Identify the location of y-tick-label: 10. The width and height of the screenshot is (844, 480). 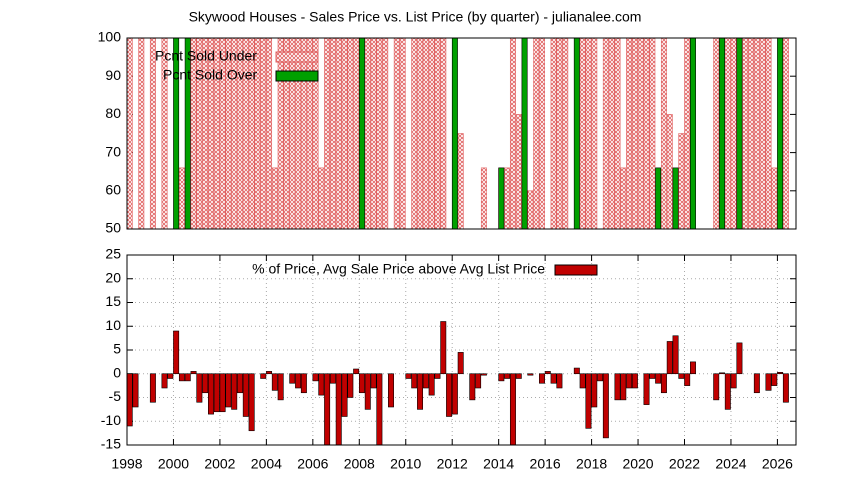
(113, 325).